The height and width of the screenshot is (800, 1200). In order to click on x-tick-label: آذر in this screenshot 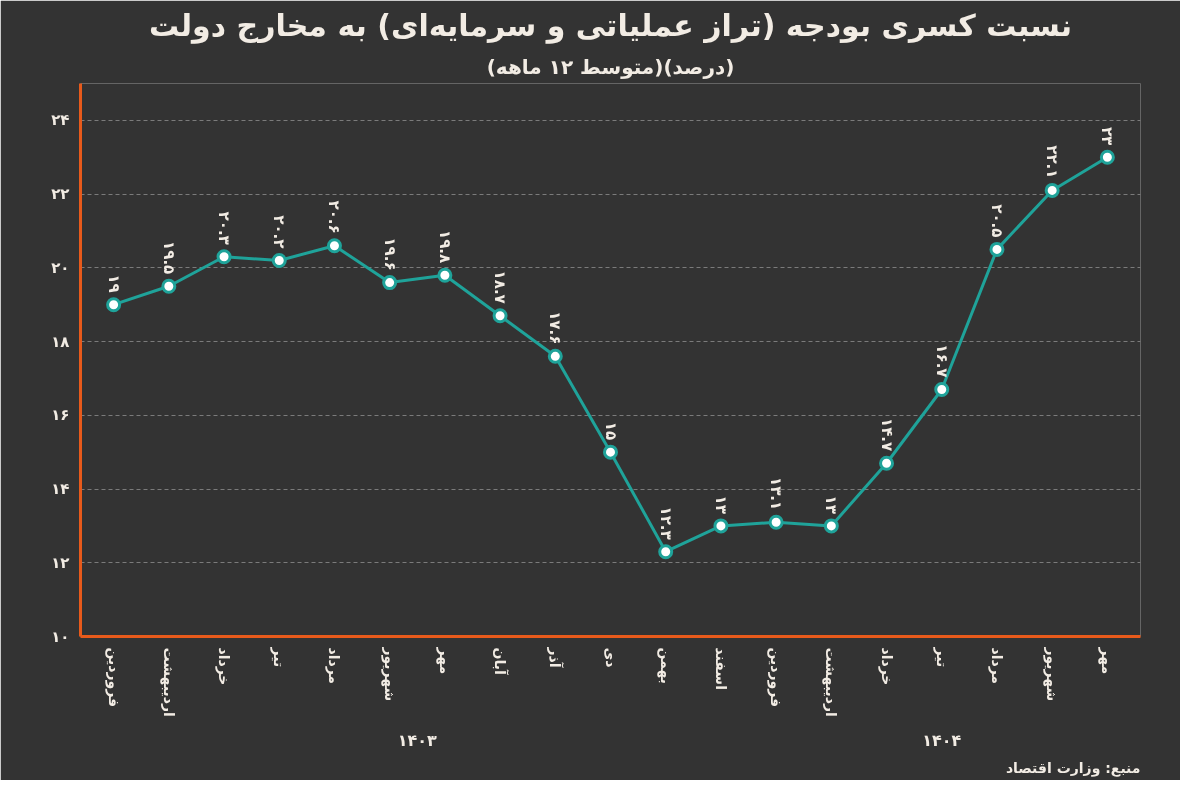, I will do `click(556, 657)`.